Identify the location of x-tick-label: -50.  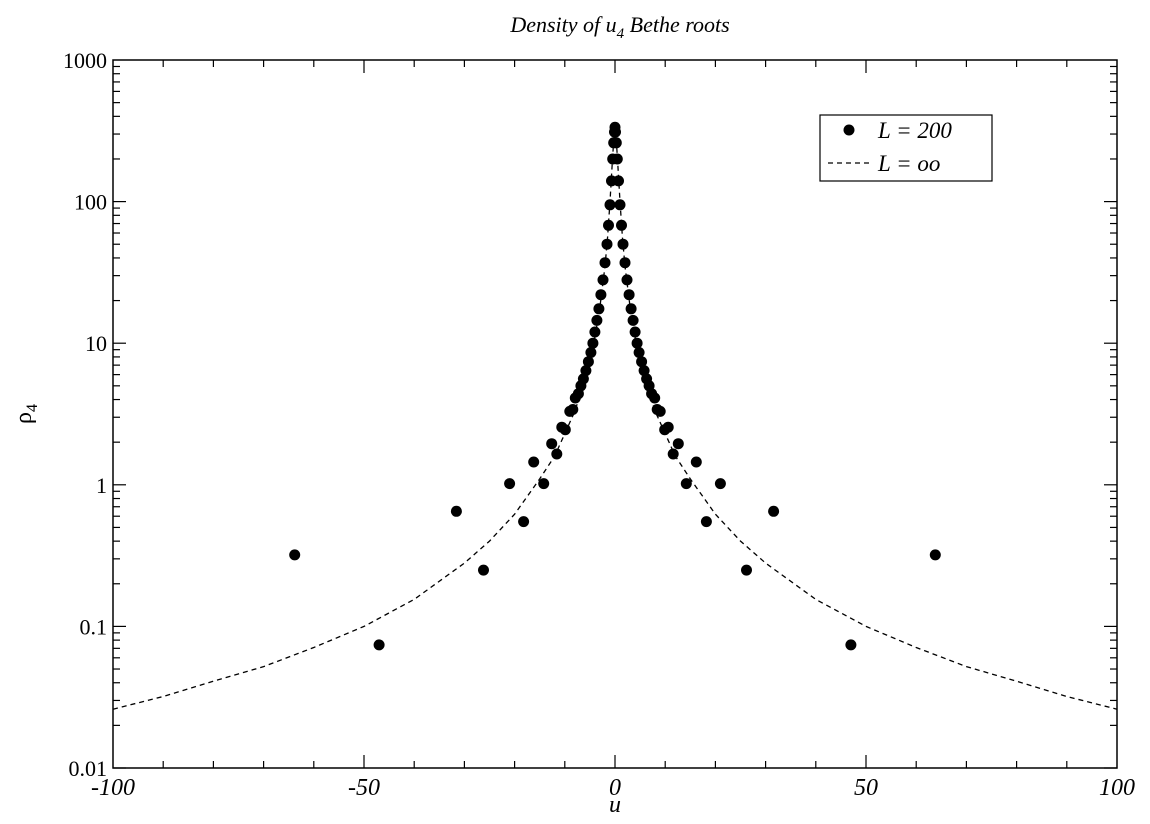
(364, 788).